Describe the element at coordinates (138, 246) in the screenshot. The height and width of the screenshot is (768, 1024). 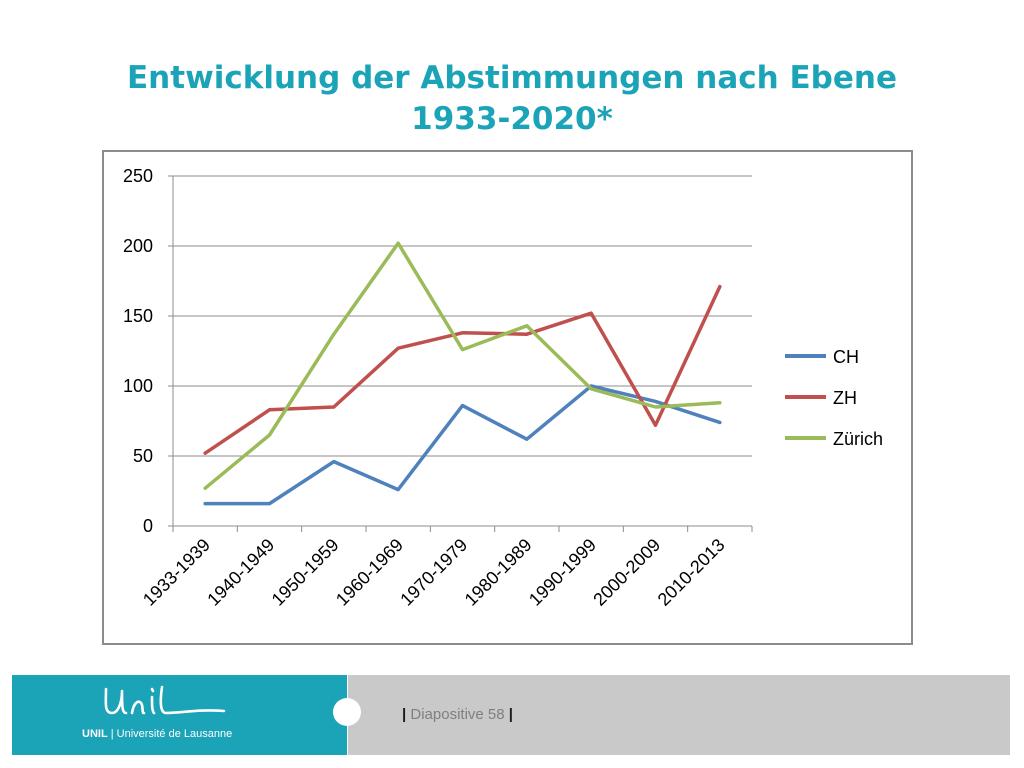
I see `y-tick-label: 200` at that location.